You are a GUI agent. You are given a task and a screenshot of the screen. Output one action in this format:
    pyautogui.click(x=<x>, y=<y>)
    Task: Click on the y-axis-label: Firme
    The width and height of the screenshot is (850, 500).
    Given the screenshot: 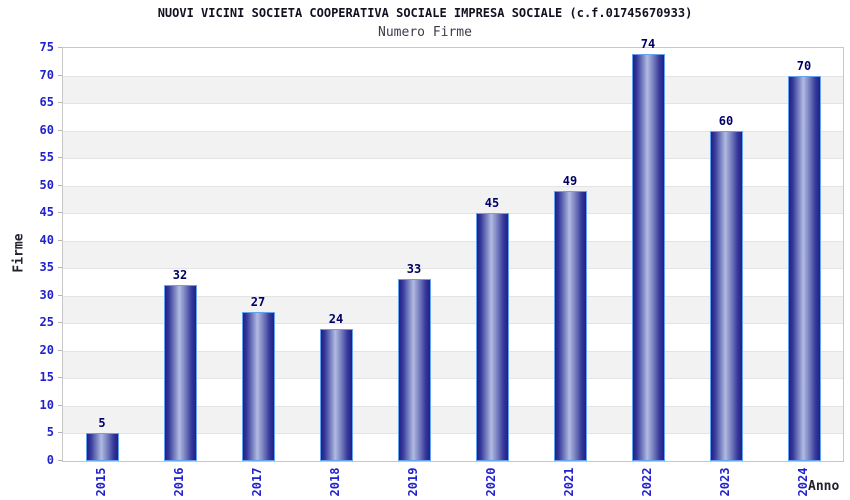 What is the action you would take?
    pyautogui.click(x=19, y=253)
    